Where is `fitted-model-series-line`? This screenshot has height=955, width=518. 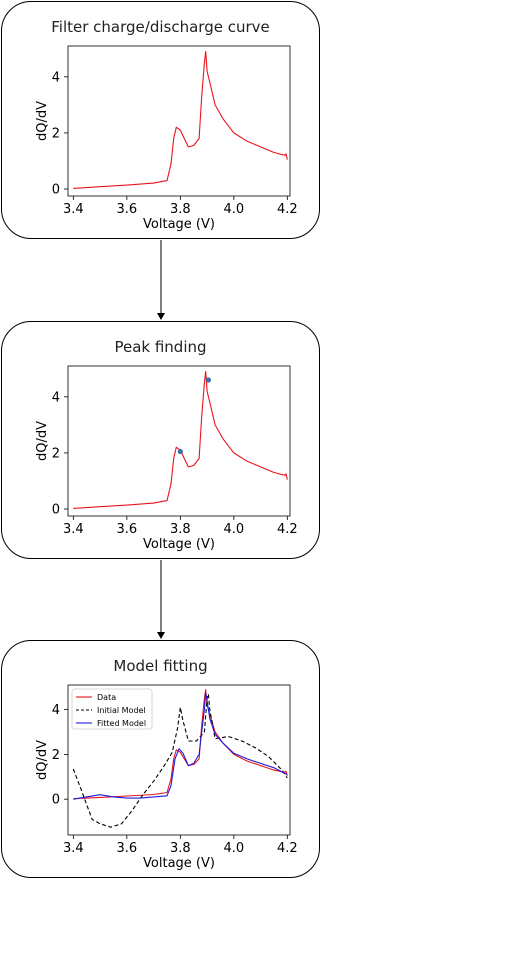 fitted-model-series-line is located at coordinates (180, 746).